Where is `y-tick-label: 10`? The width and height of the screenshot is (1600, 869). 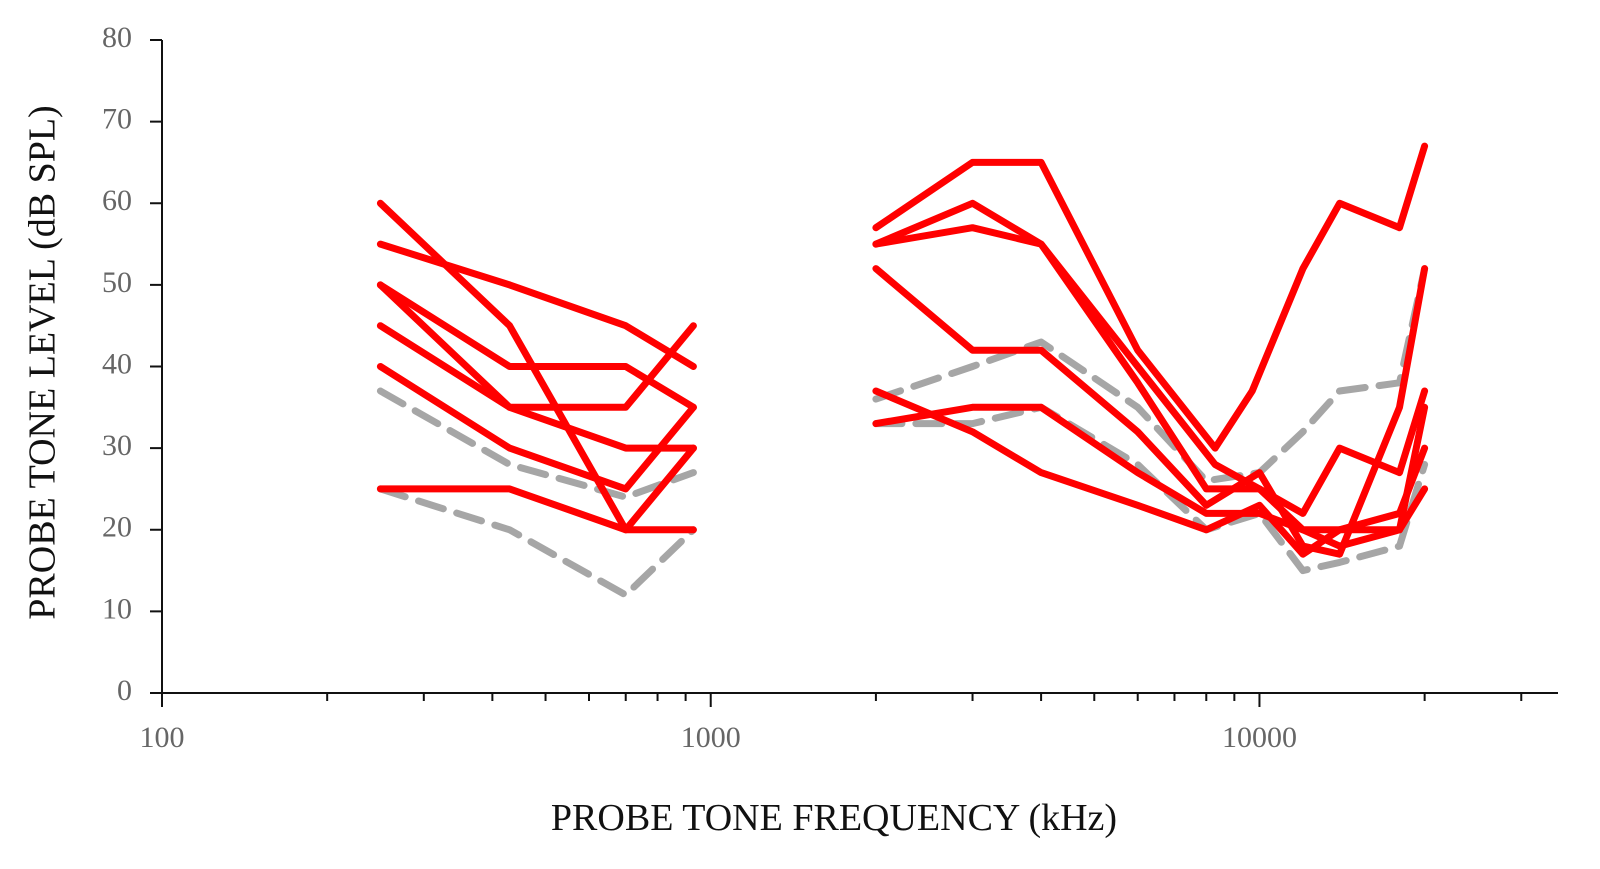
y-tick-label: 10 is located at coordinates (117, 608).